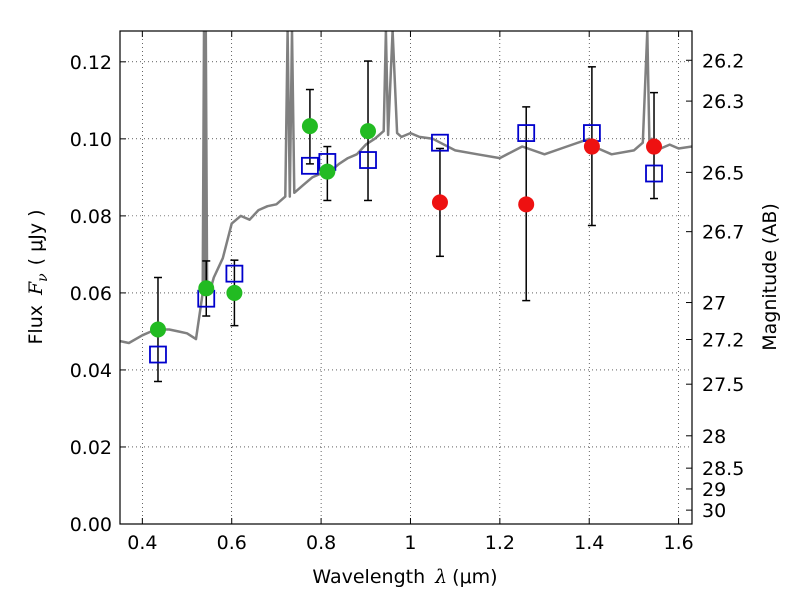 The image size is (800, 600). What do you see at coordinates (91, 294) in the screenshot?
I see `y-tick-label: 0.06` at bounding box center [91, 294].